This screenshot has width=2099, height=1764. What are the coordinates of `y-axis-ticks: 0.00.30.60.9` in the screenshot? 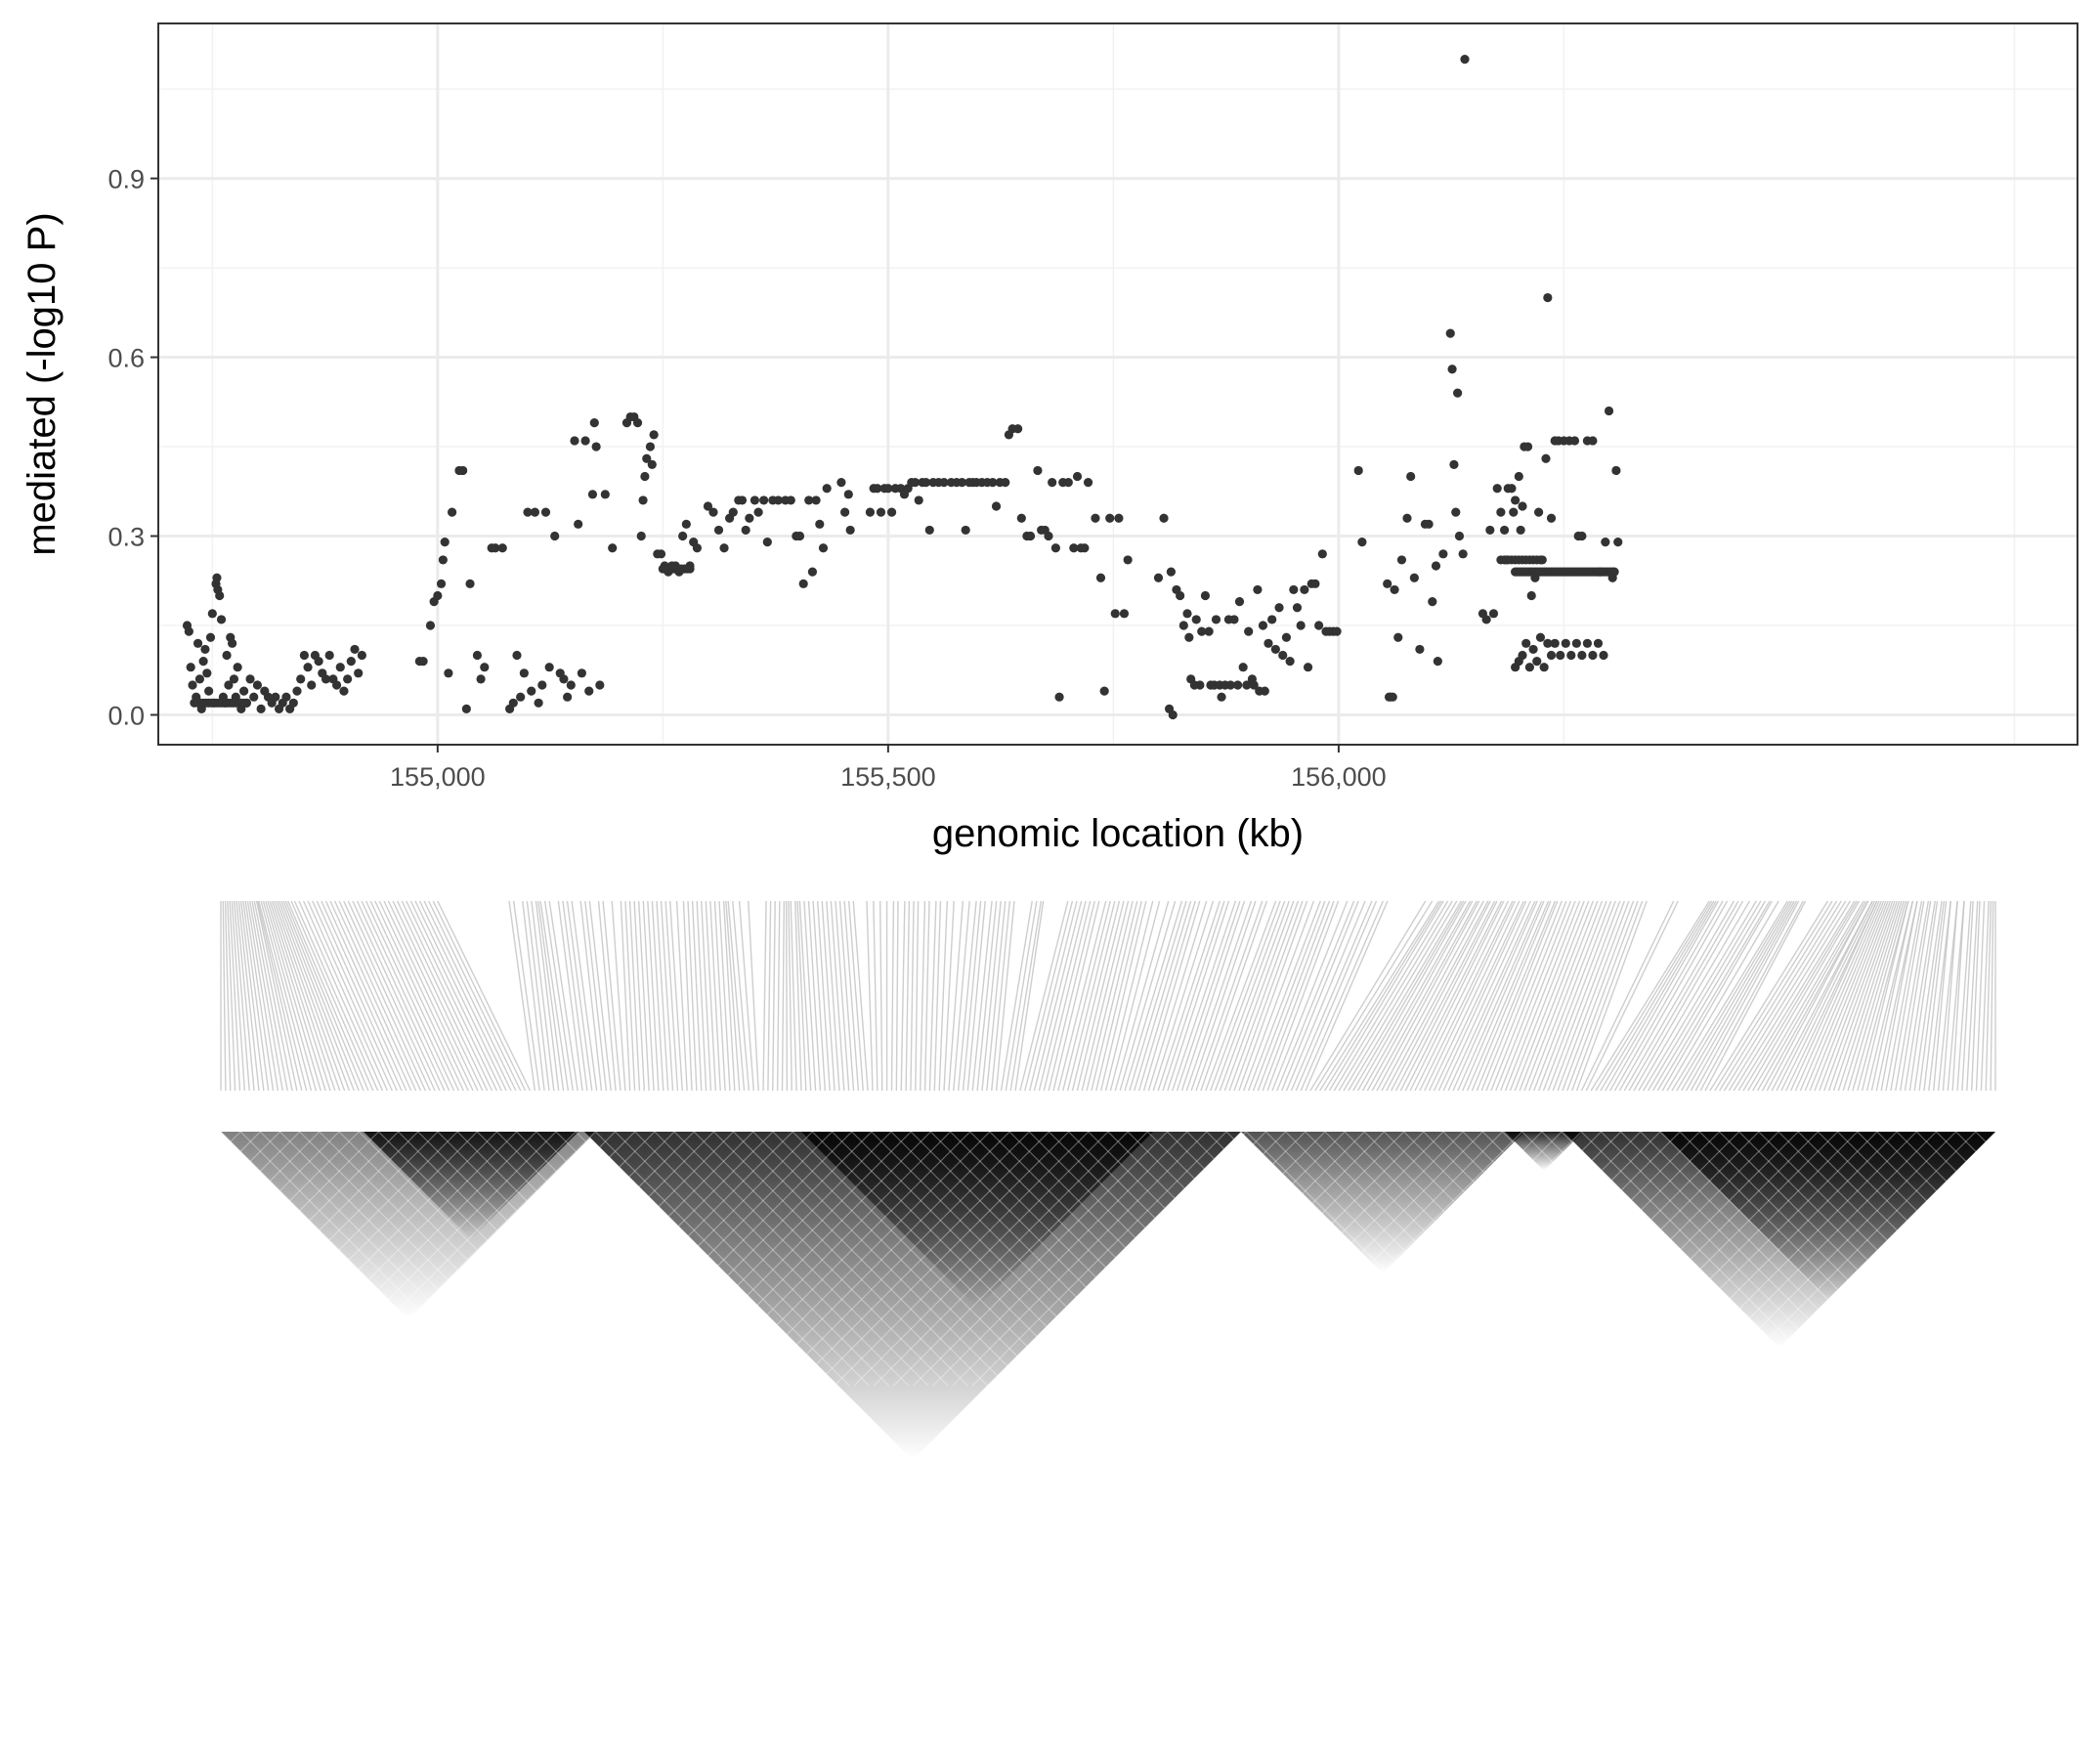 It's located at (132, 448).